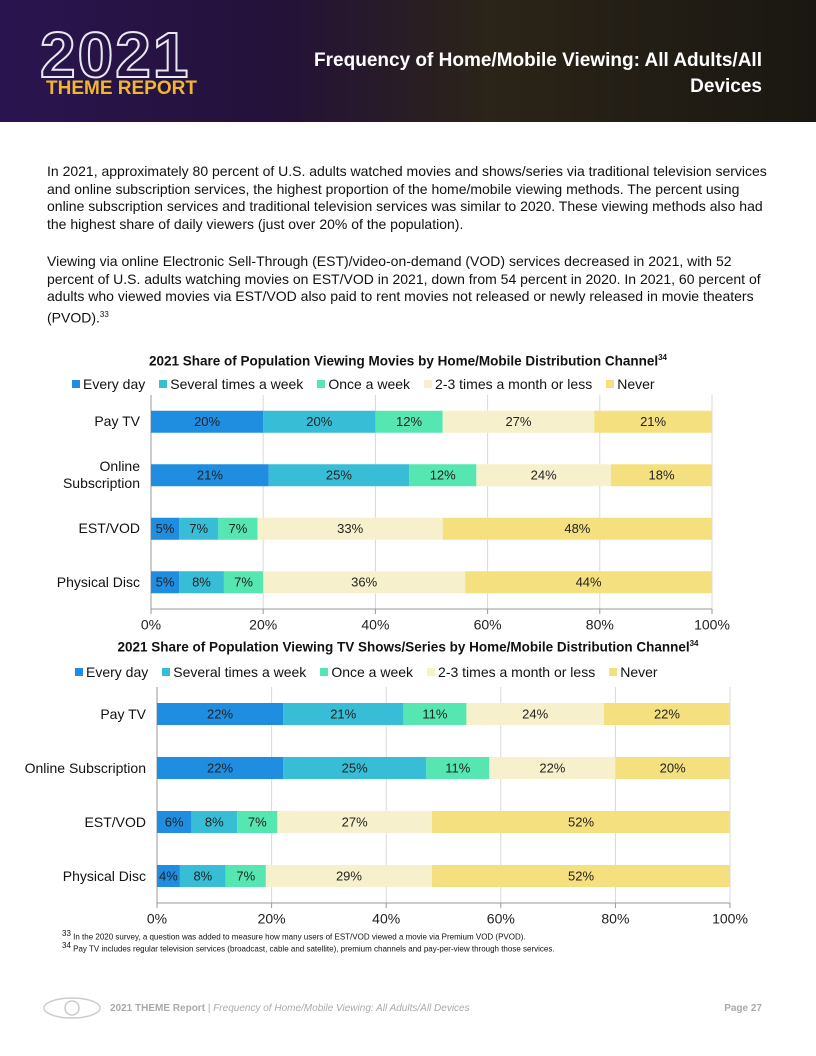 The height and width of the screenshot is (1056, 816). Describe the element at coordinates (517, 672) in the screenshot. I see `legend-label: 2-3 times a month or less` at that location.